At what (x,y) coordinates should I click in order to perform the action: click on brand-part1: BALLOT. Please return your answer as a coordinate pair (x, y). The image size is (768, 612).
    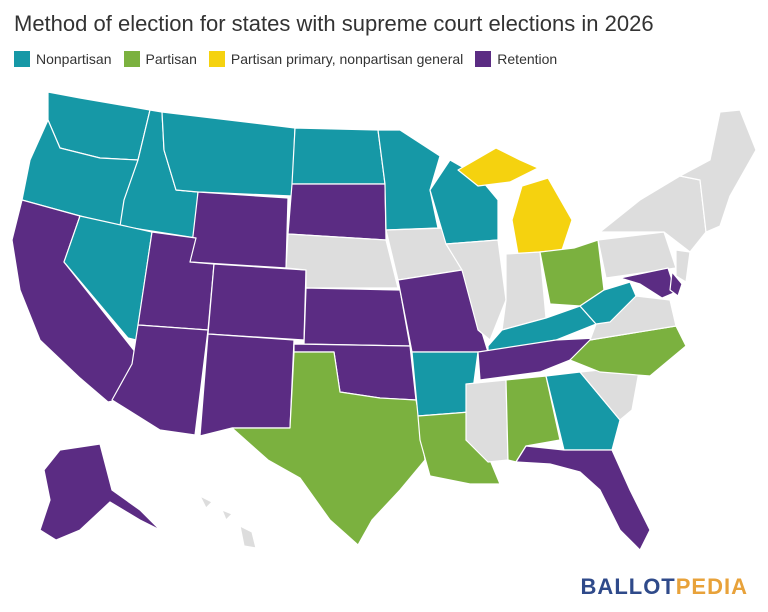
    Looking at the image, I should click on (628, 586).